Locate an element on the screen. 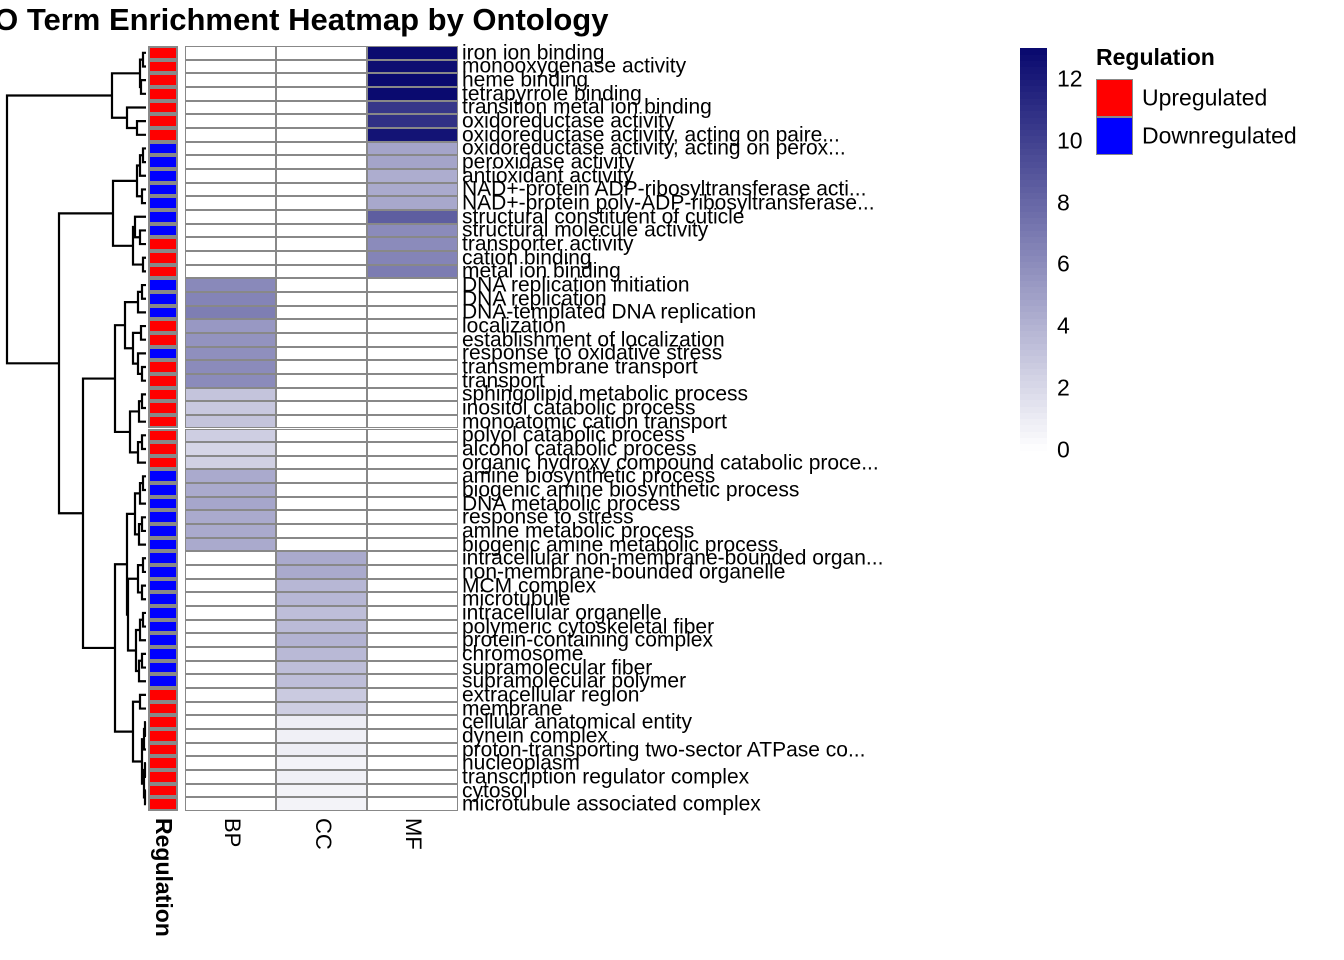 The height and width of the screenshot is (960, 1344). row-label: transport is located at coordinates (503, 381).